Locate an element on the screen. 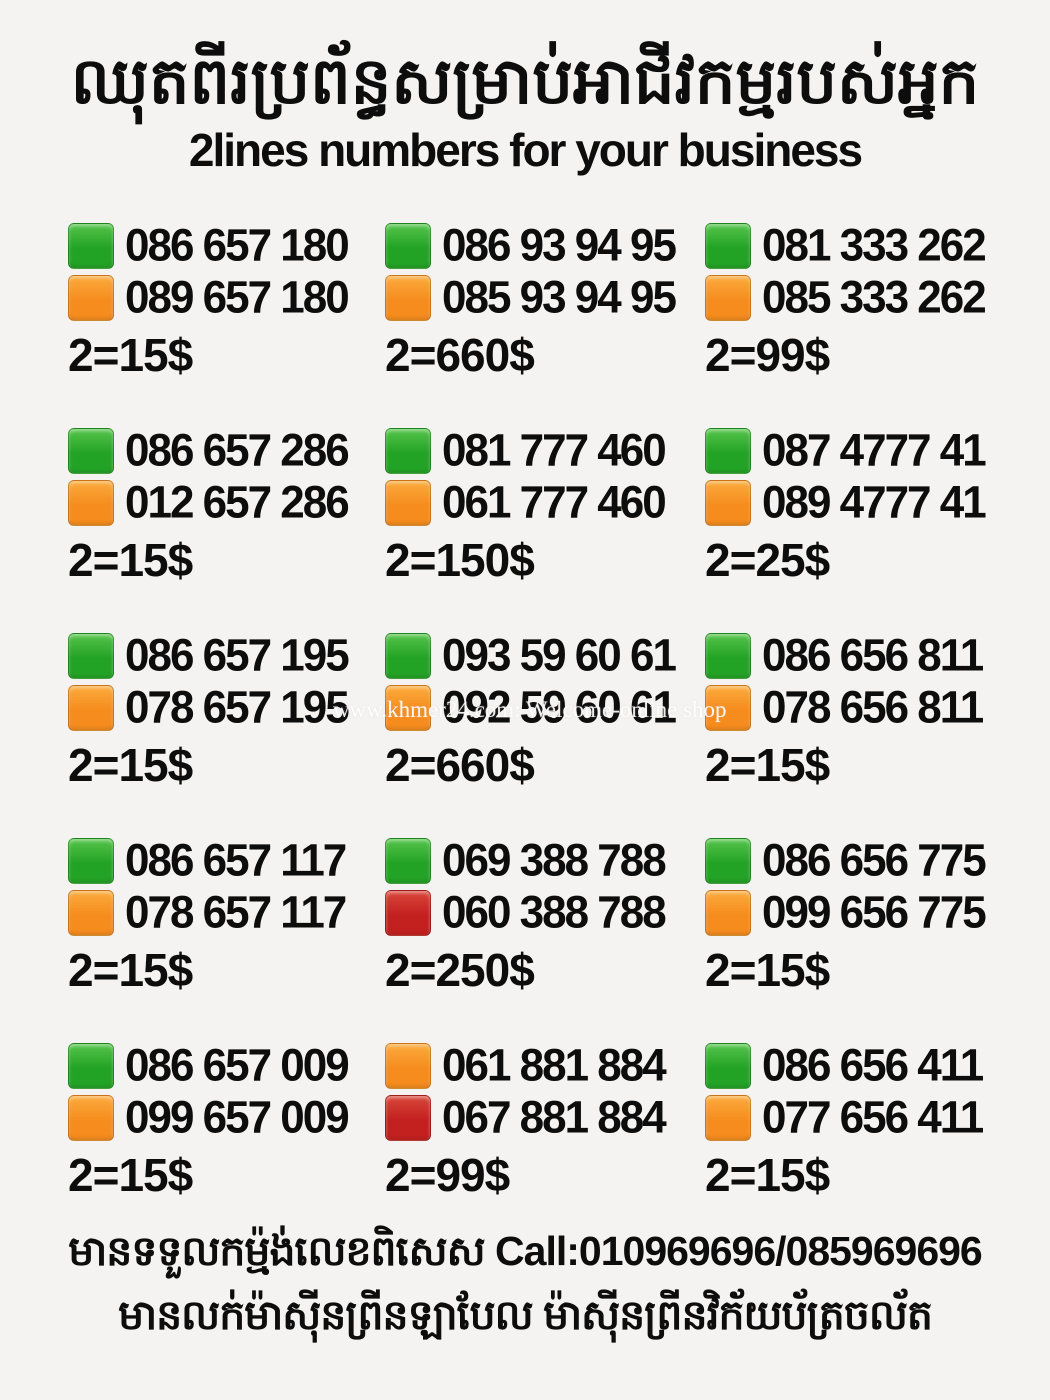 The width and height of the screenshot is (1050, 1400). phone-line: 086 656 811 is located at coordinates (844, 656).